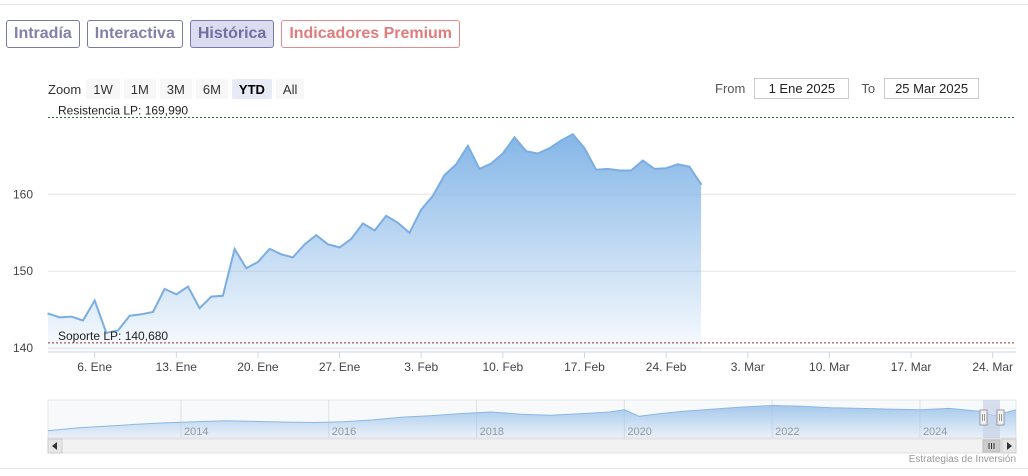 This screenshot has height=476, width=1028. Describe the element at coordinates (1009, 446) in the screenshot. I see `scroll-right-arrow-icon` at that location.